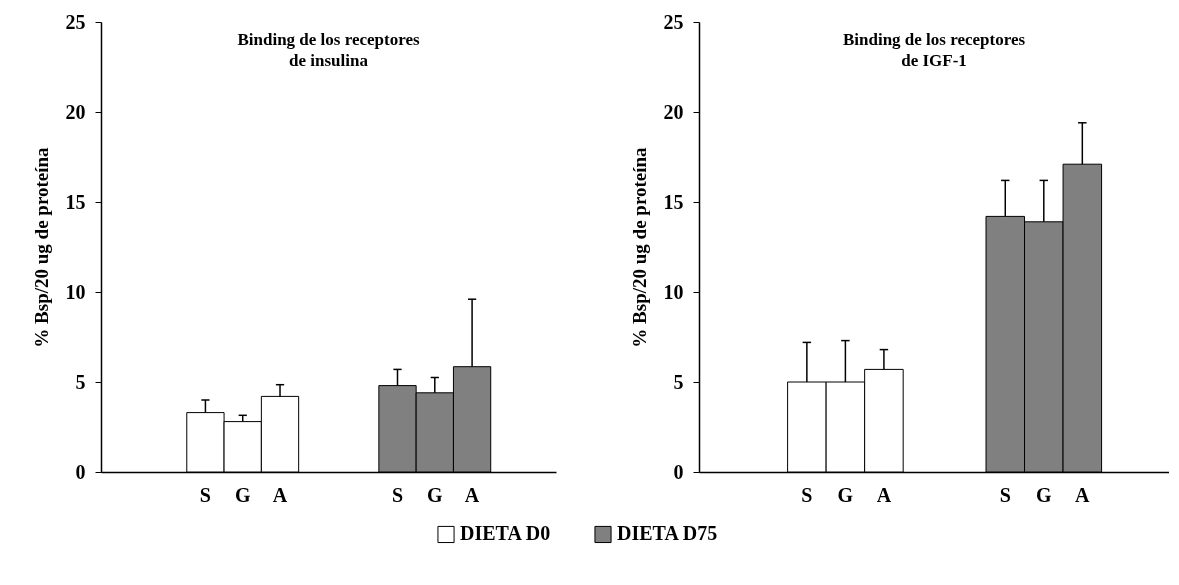 Image resolution: width=1179 pixels, height=585 pixels. Describe the element at coordinates (505, 533) in the screenshot. I see `legend-label: DIETA D0` at that location.